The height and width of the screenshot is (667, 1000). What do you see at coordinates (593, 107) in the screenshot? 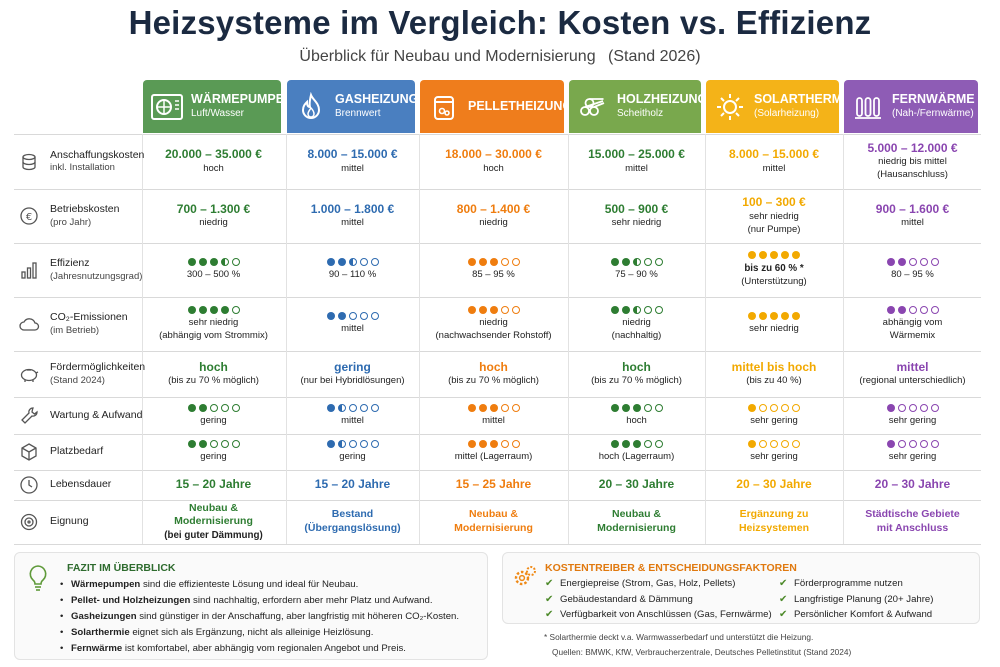
I see `firewood-icon` at bounding box center [593, 107].